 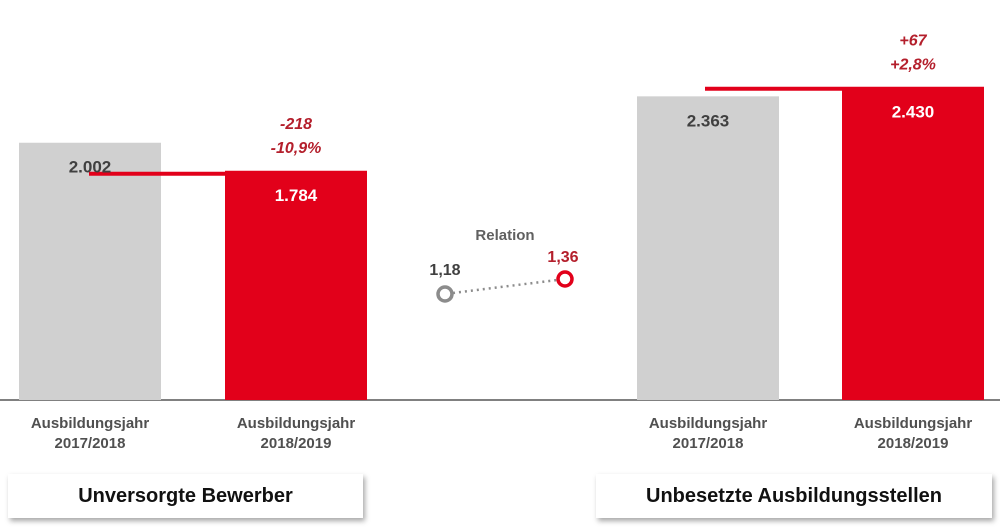 What do you see at coordinates (913, 41) in the screenshot?
I see `change-abs-label-1: +67` at bounding box center [913, 41].